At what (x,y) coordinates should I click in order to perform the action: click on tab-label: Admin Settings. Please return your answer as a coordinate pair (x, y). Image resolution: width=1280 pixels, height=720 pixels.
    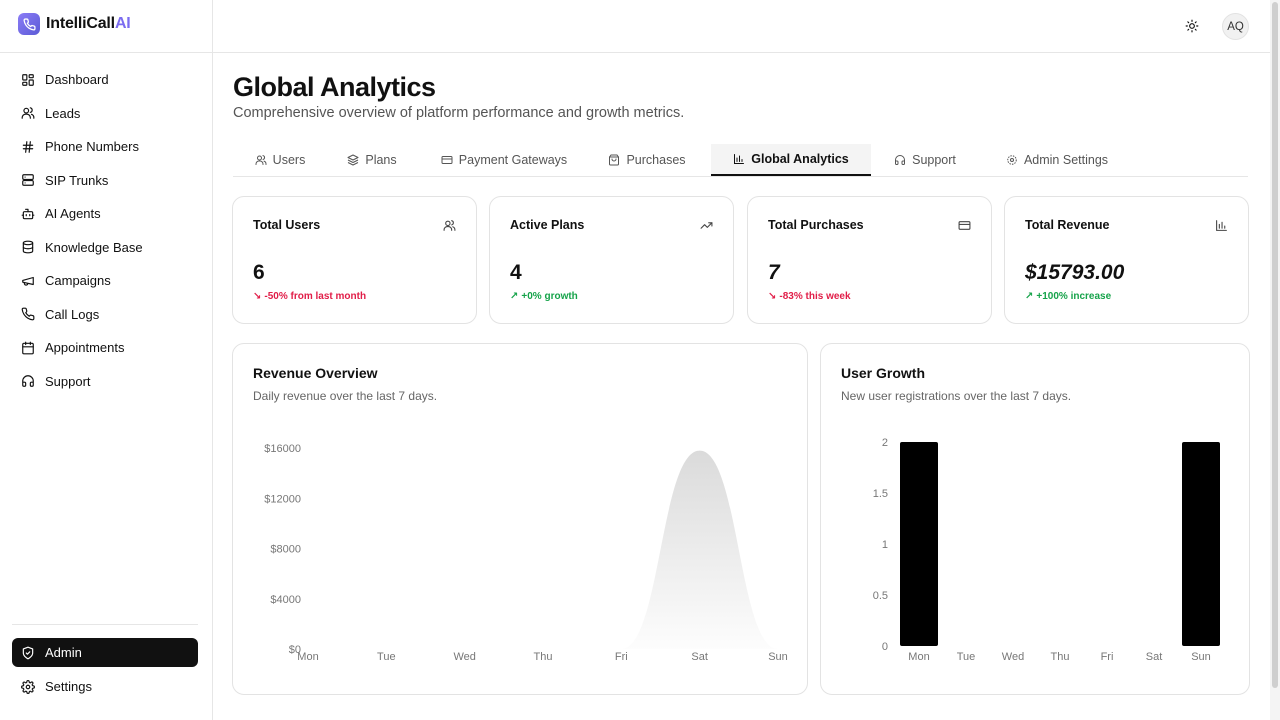
    Looking at the image, I should click on (1066, 159).